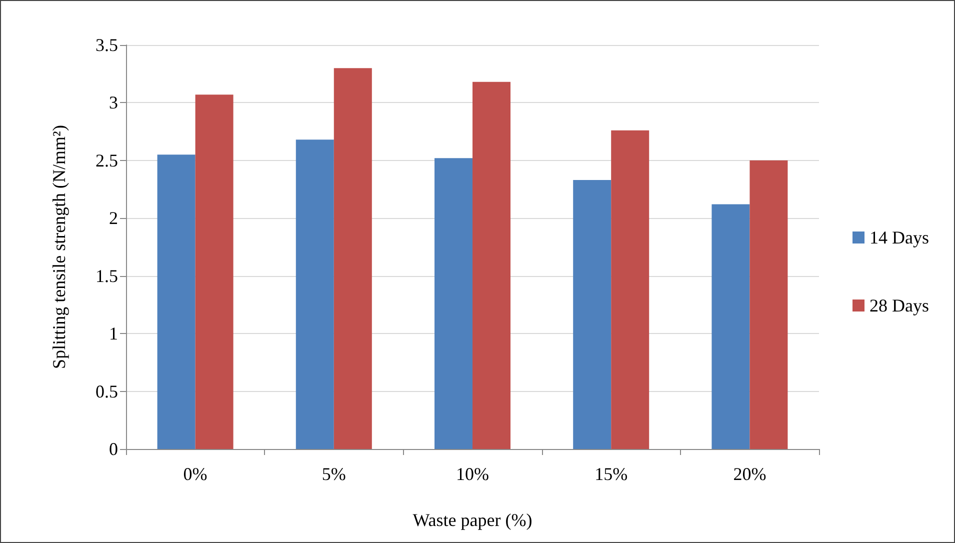 This screenshot has width=955, height=543. I want to click on y-tick-label: 0, so click(113, 449).